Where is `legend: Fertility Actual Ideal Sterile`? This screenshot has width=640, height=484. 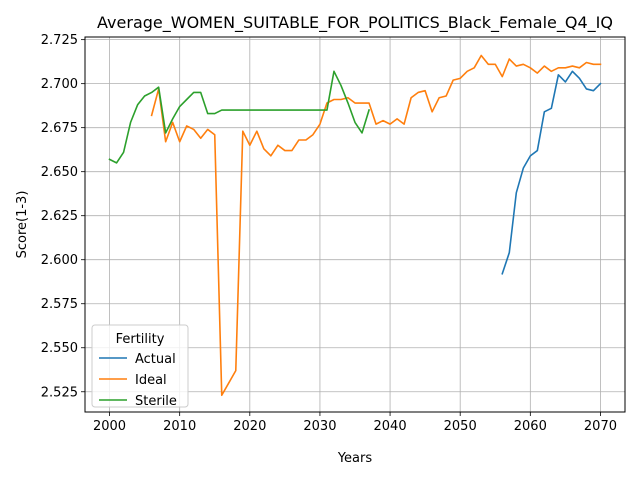
legend: Fertility Actual Ideal Sterile is located at coordinates (140, 366).